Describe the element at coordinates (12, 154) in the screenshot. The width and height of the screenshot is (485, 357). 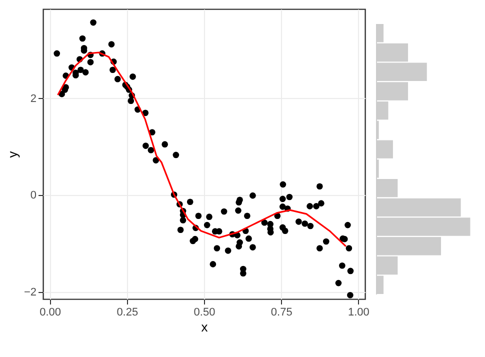
I see `y-axis-title: y` at that location.